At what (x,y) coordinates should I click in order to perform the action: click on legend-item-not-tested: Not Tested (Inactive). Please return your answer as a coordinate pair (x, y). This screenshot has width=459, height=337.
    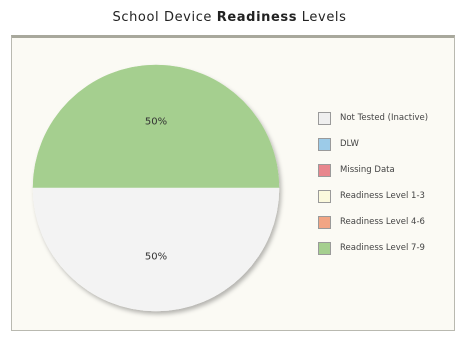
    Looking at the image, I should click on (386, 118).